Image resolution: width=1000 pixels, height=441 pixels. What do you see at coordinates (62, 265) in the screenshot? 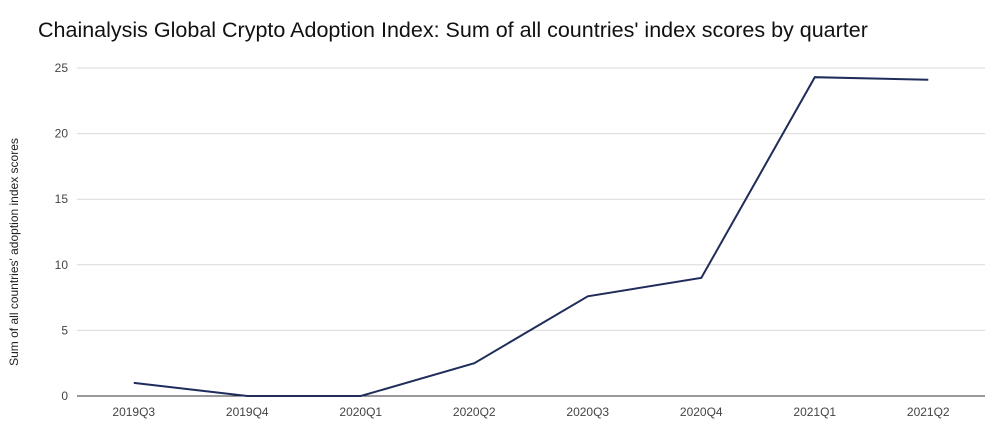
I see `y-tick-label: 10` at bounding box center [62, 265].